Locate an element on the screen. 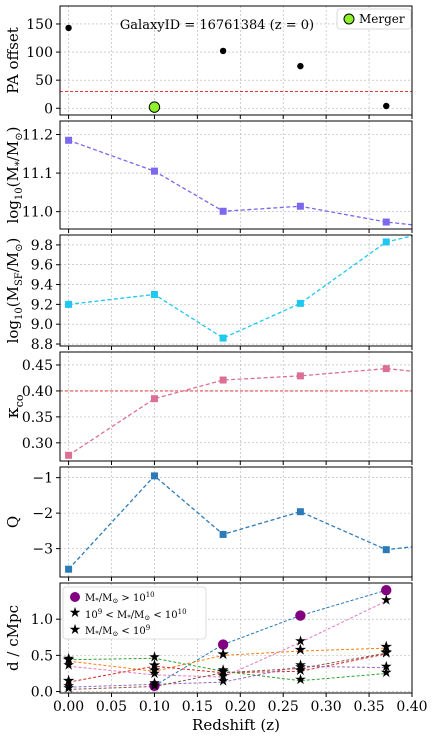 This screenshot has height=737, width=436. y-tick-label: 9.6 is located at coordinates (42, 266).